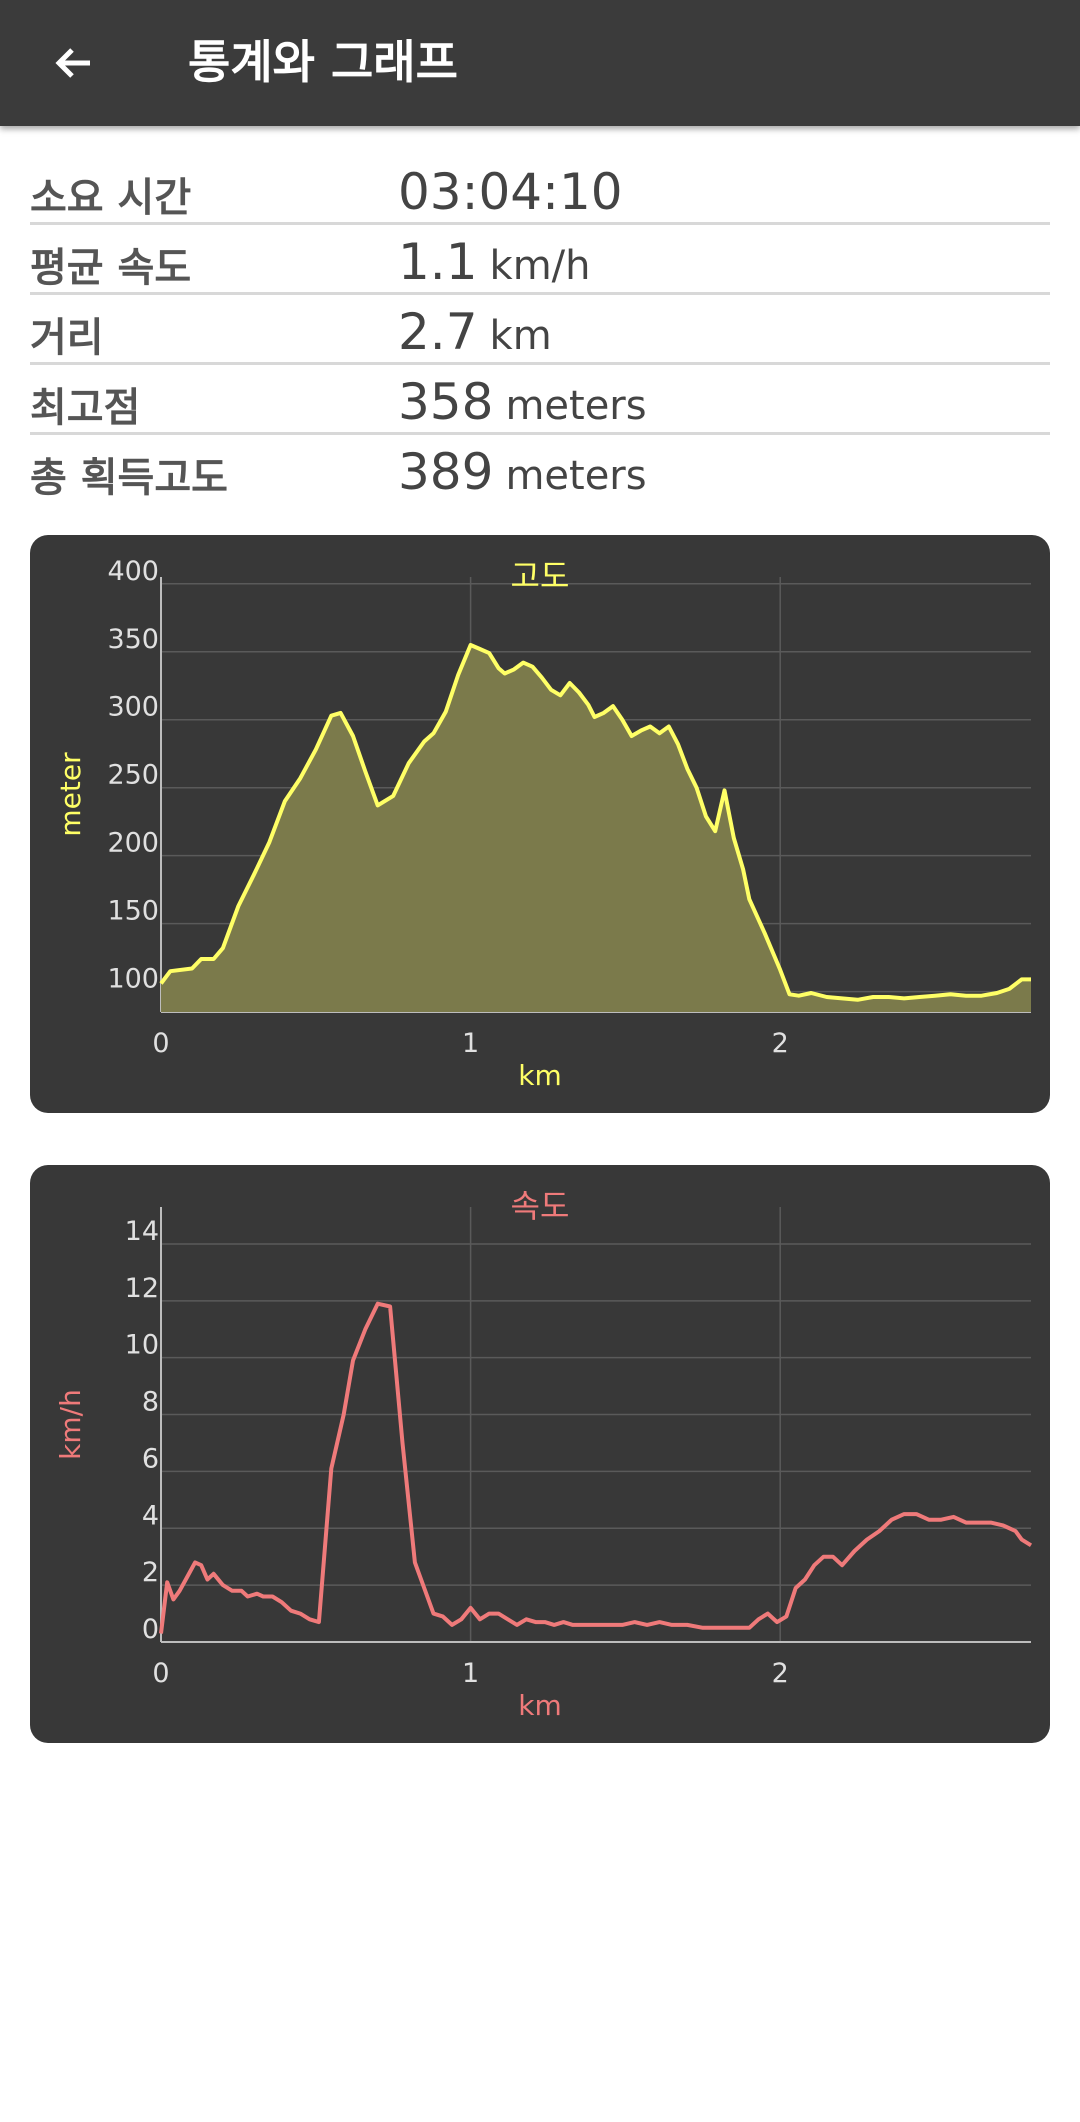 Image resolution: width=1080 pixels, height=2122 pixels. What do you see at coordinates (67, 338) in the screenshot?
I see `stat-label: 거리` at bounding box center [67, 338].